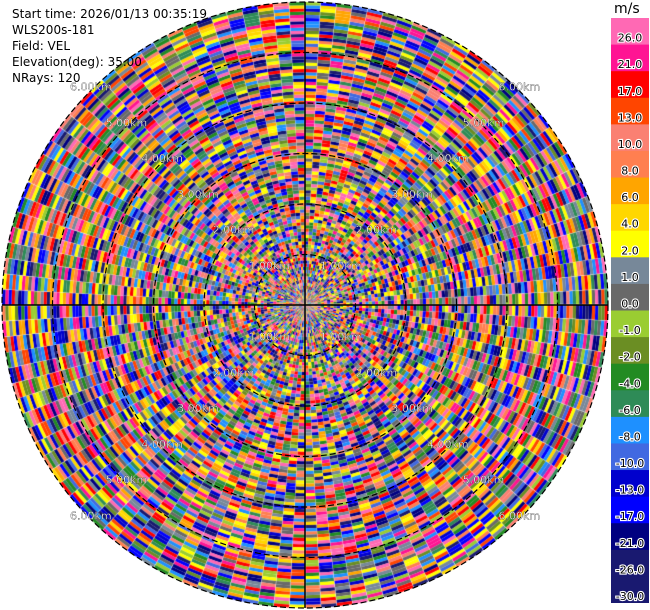  What do you see at coordinates (630, 91) in the screenshot?
I see `colorbar-tick-label: 17.0` at bounding box center [630, 91].